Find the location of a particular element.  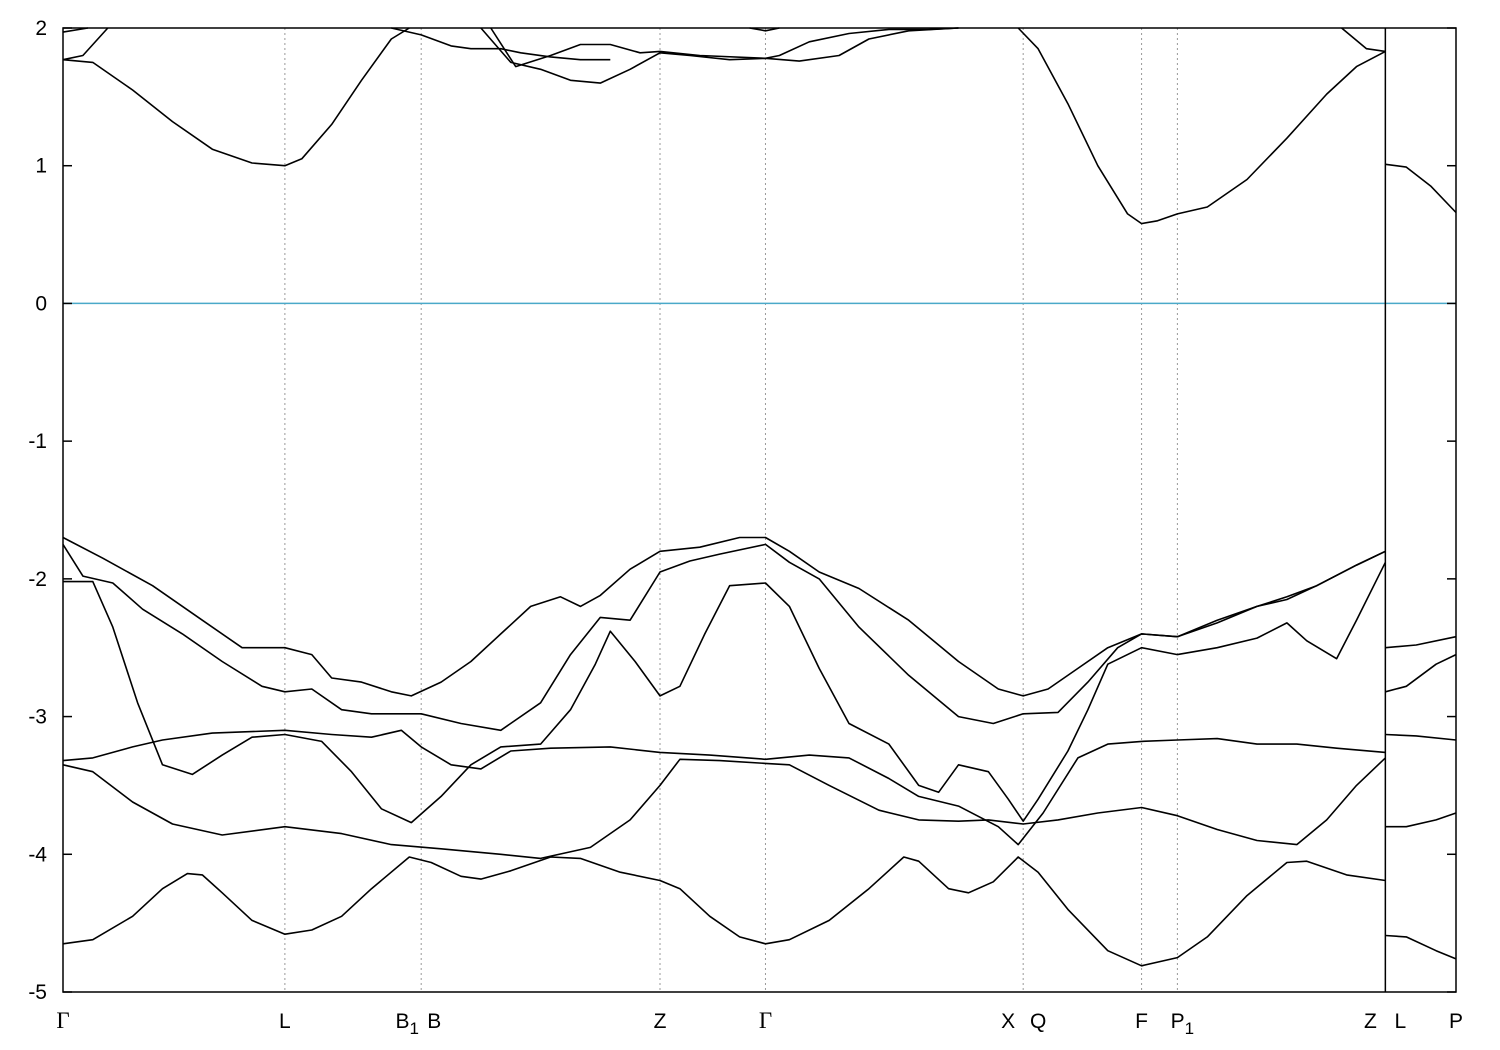

k-point-label: B1 is located at coordinates (406, 1024).